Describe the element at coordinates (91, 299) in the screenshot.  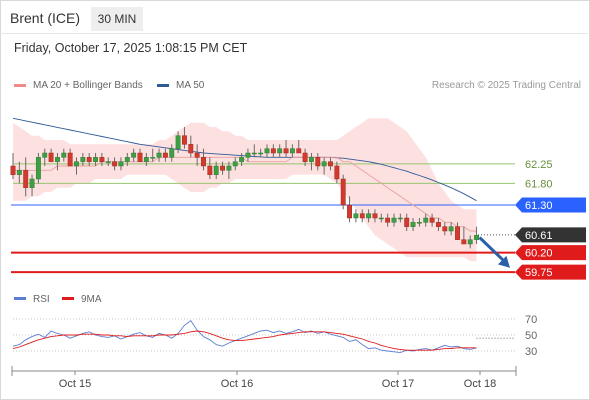
I see `rsi-legend-label: 9MA` at that location.